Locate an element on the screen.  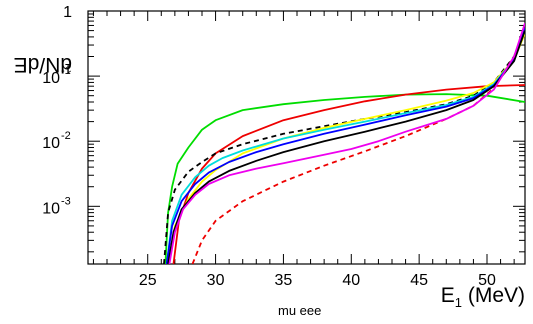
y-tick-label-exponent: -1 is located at coordinates (66, 71).